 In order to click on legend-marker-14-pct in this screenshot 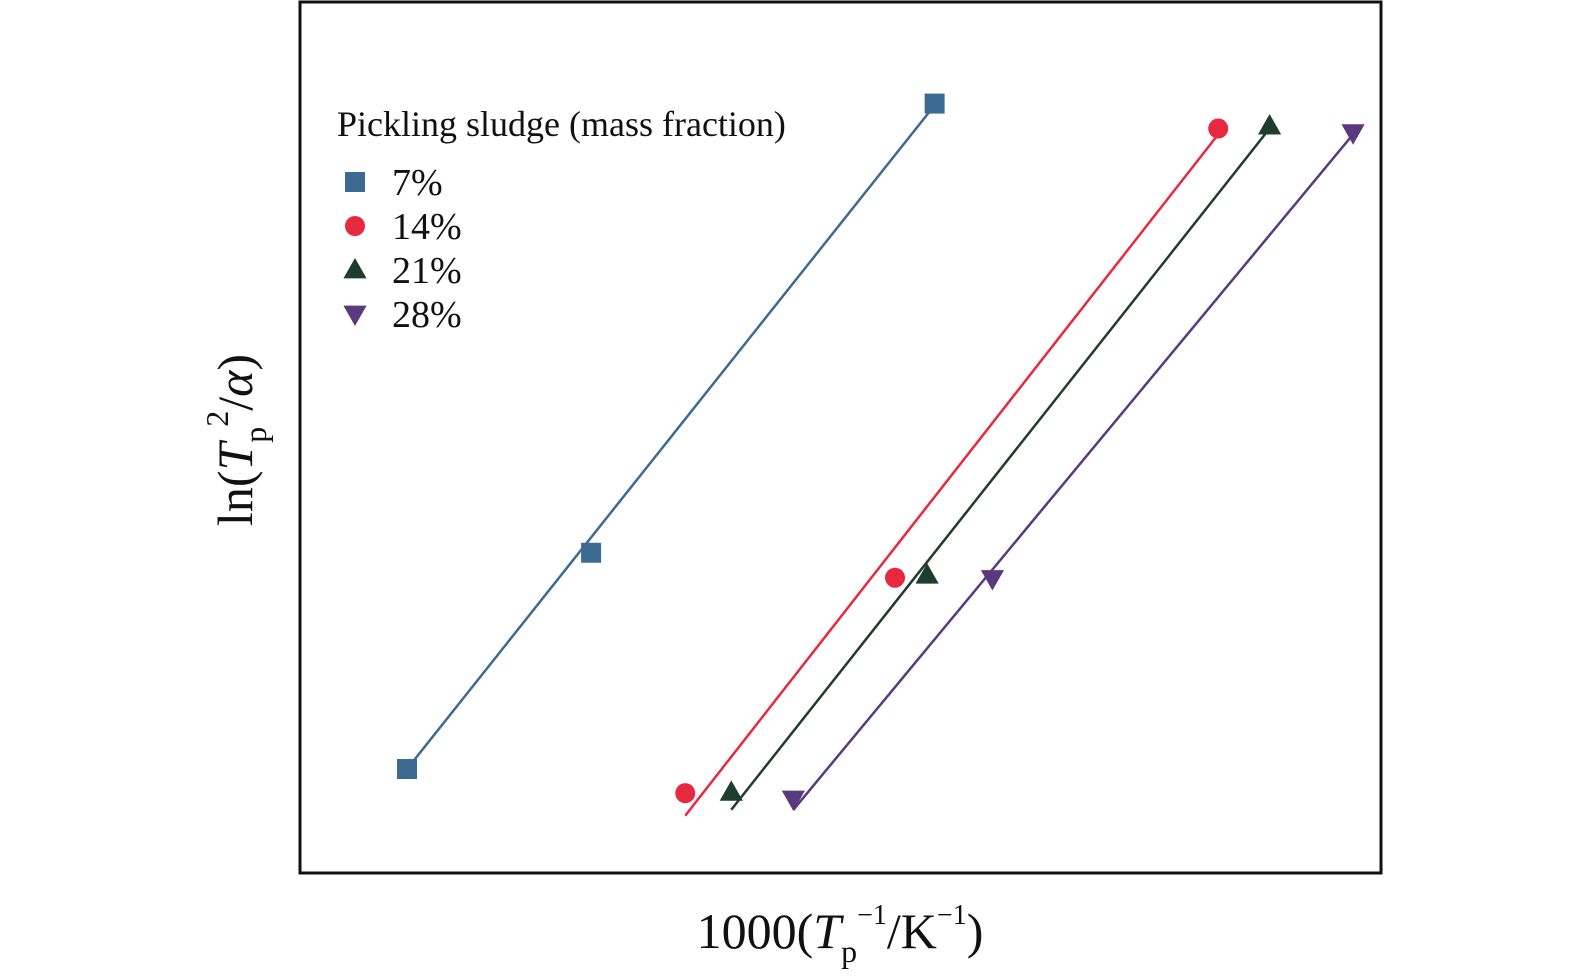, I will do `click(355, 226)`.